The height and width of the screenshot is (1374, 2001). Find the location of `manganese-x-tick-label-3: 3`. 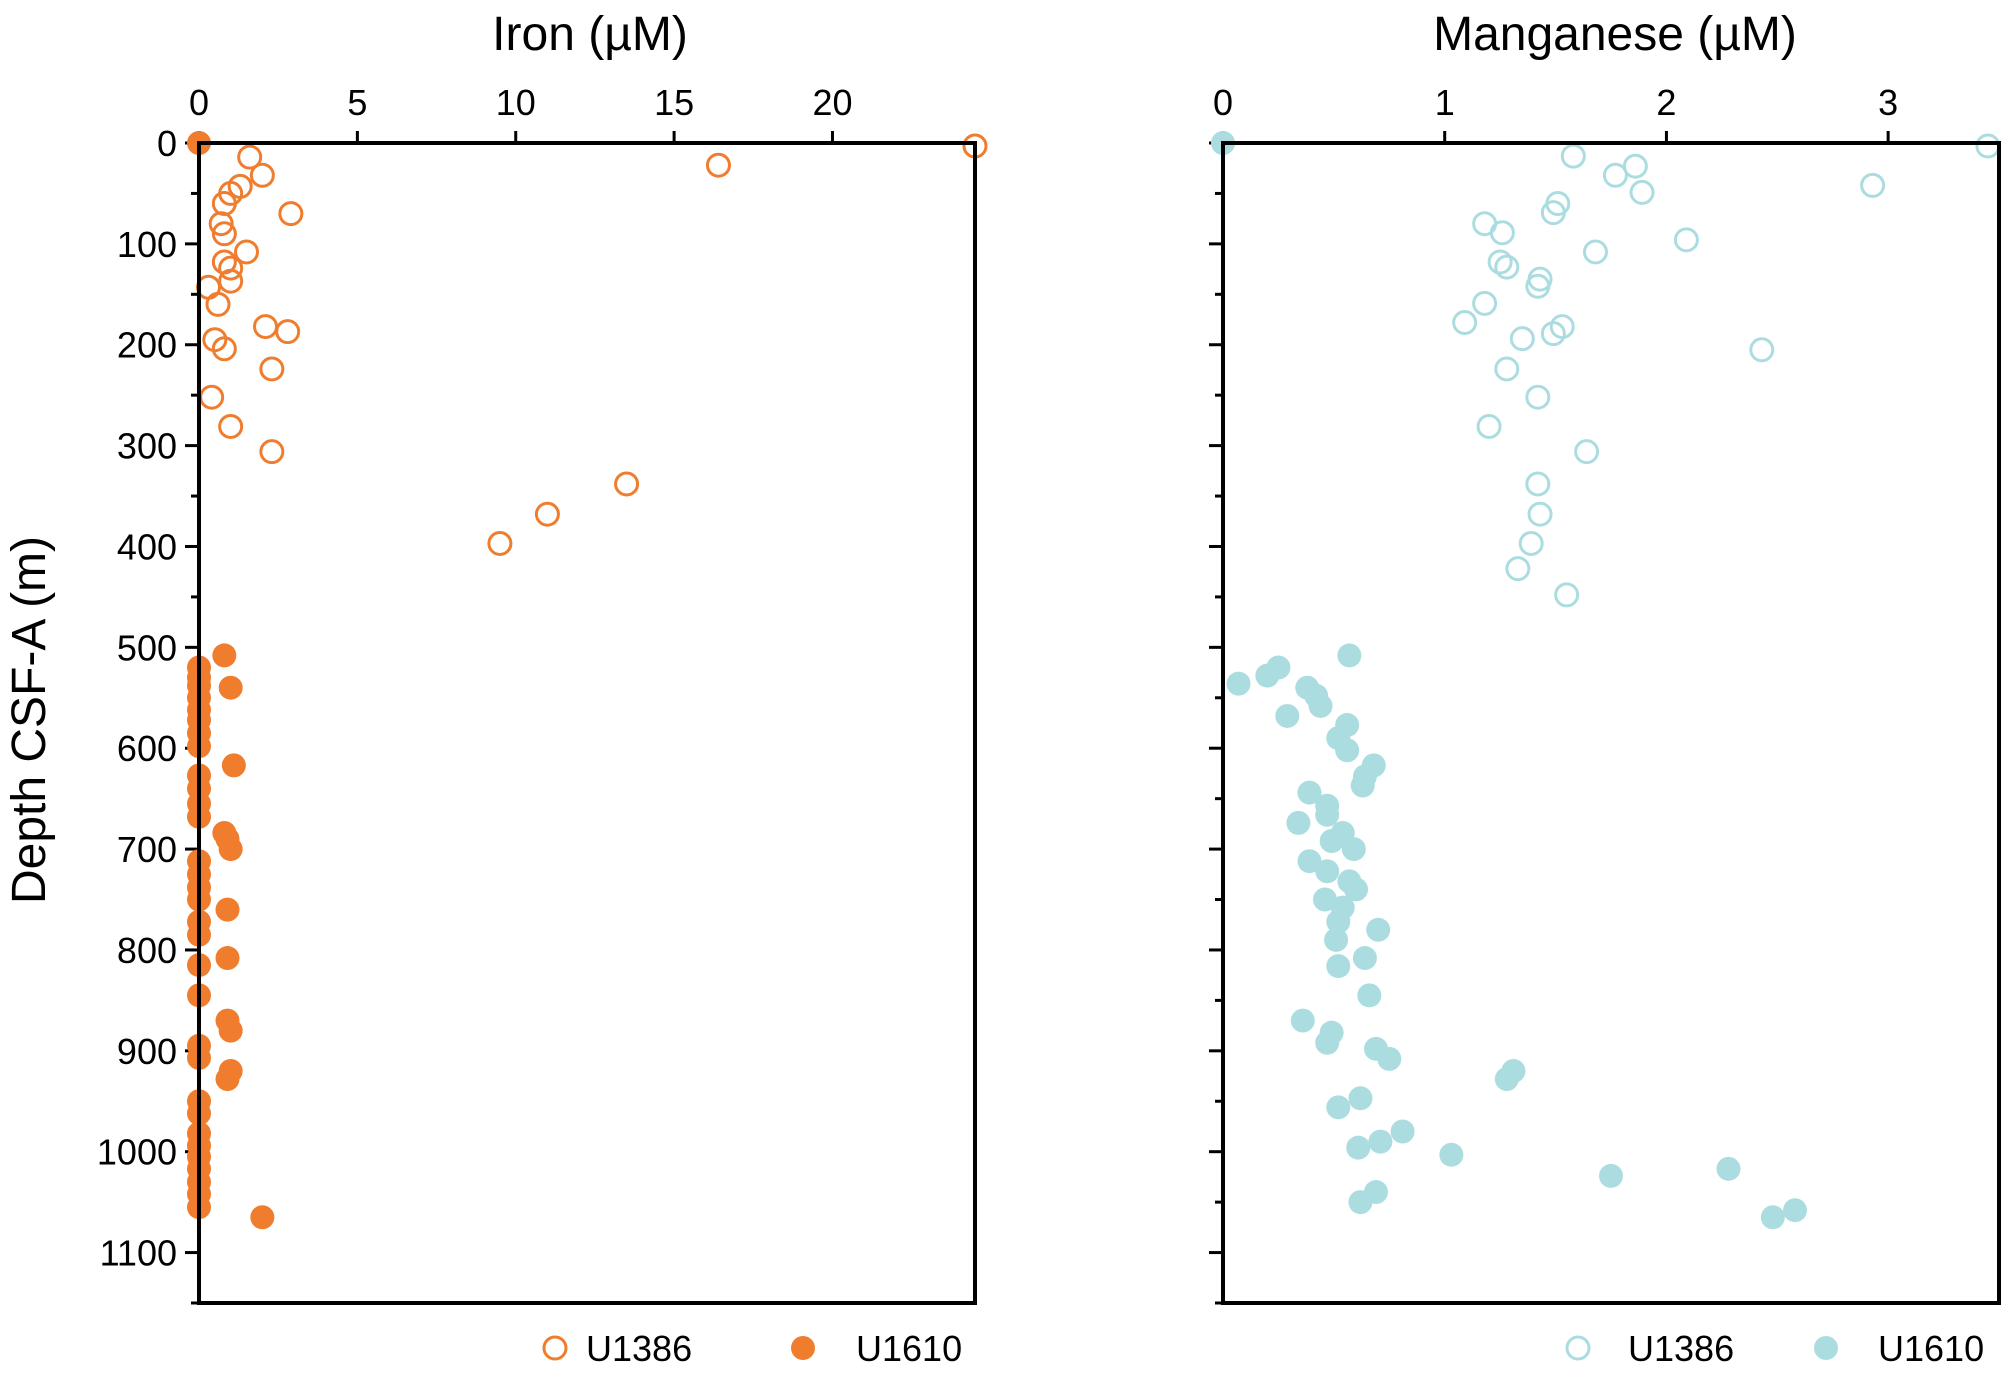

manganese-x-tick-label-3: 3 is located at coordinates (1888, 102).